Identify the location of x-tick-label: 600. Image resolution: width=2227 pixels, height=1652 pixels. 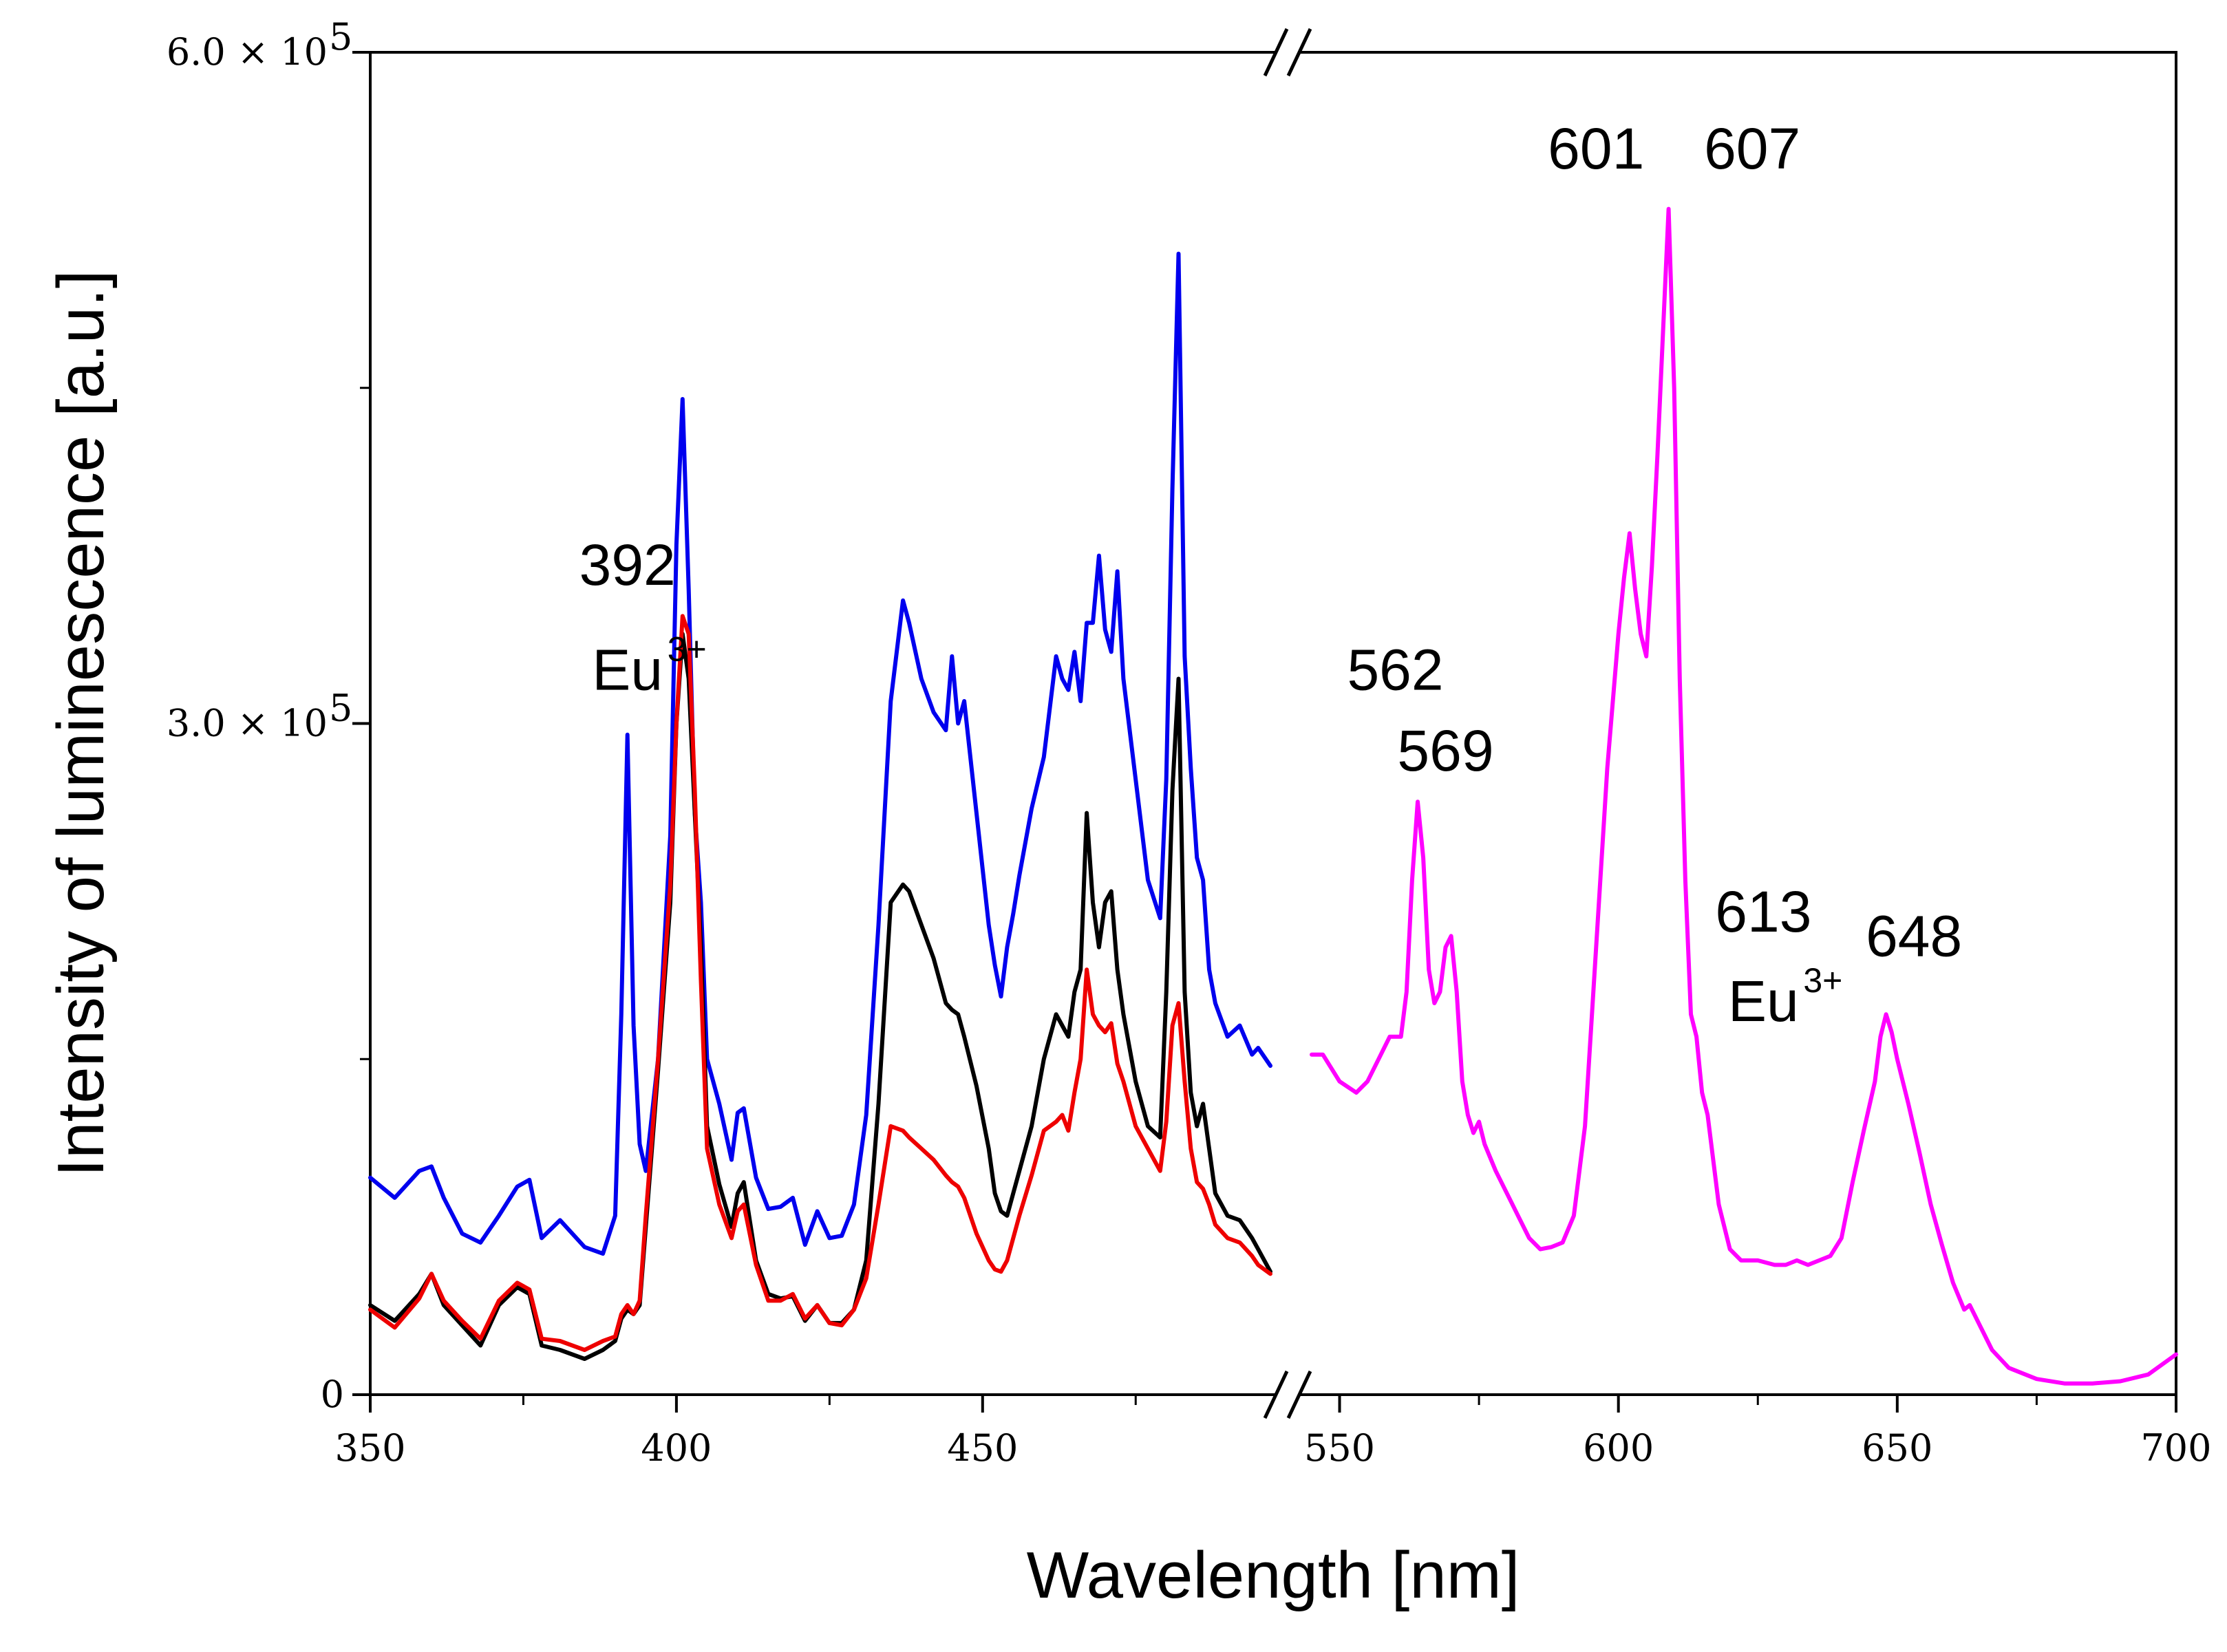
(1618, 1448).